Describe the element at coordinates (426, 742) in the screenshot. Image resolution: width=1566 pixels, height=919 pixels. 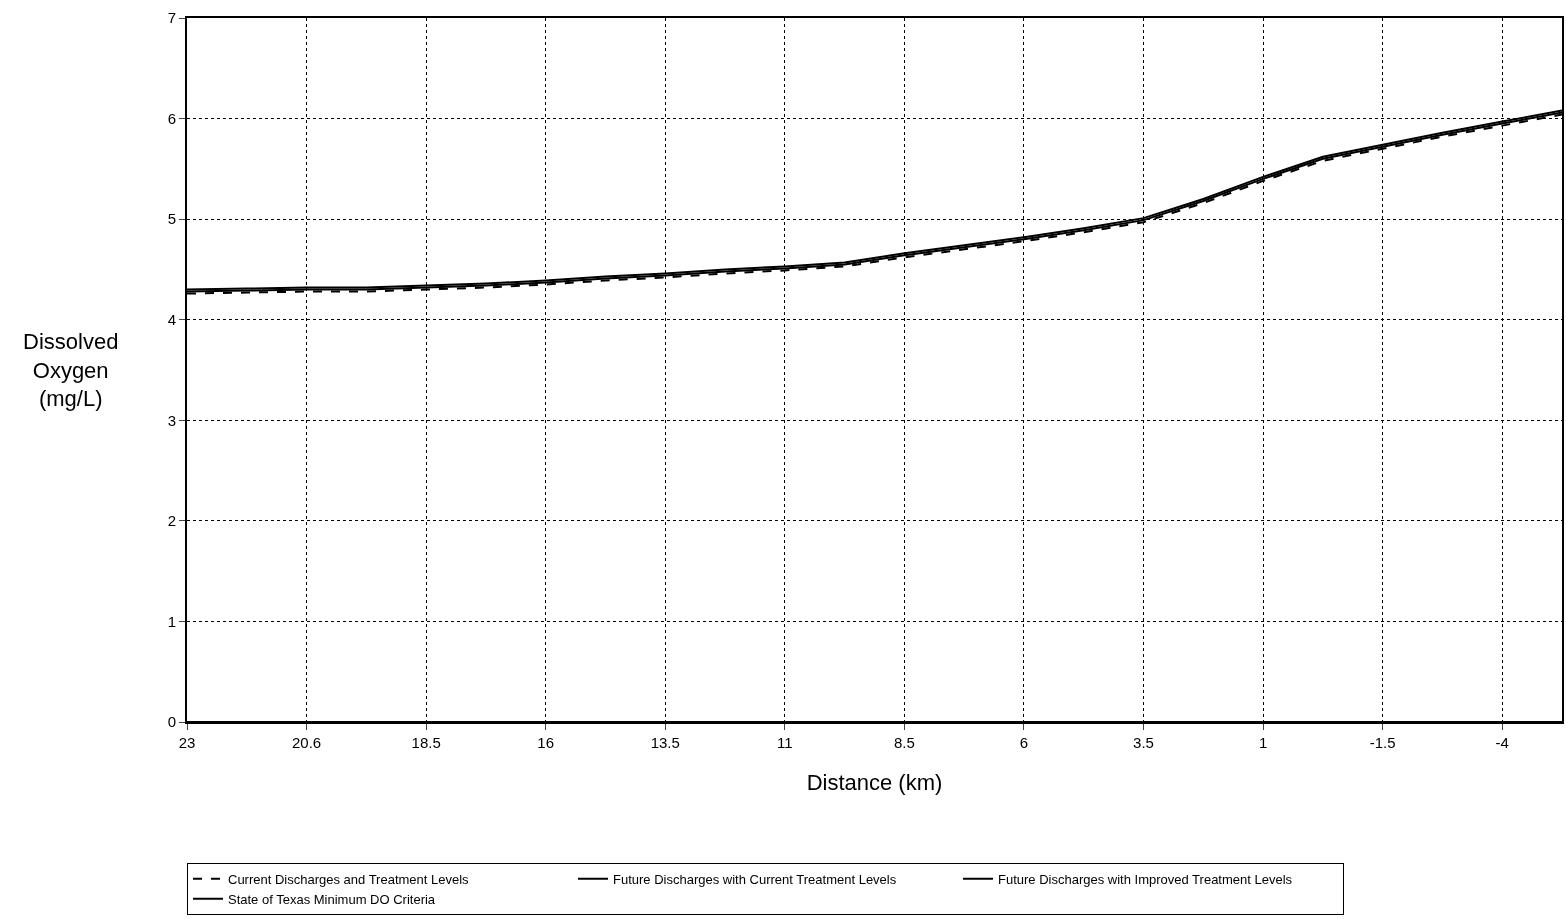
I see `x-tick-label: 18.5` at that location.